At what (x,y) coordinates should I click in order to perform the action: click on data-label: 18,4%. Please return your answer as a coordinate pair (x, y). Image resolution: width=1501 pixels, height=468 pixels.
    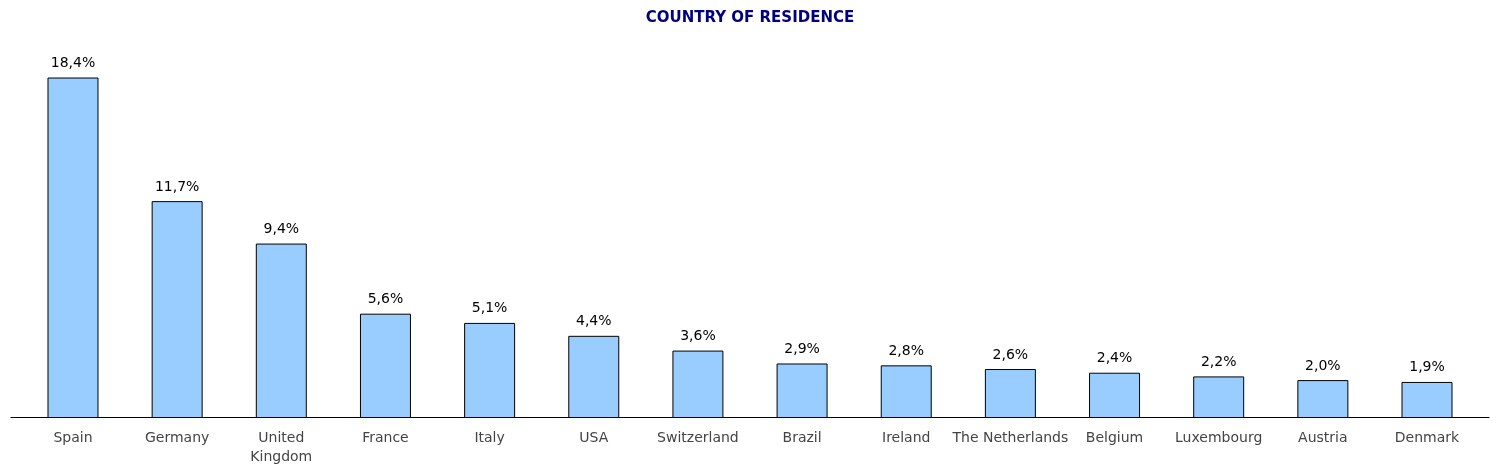
    Looking at the image, I should click on (73, 62).